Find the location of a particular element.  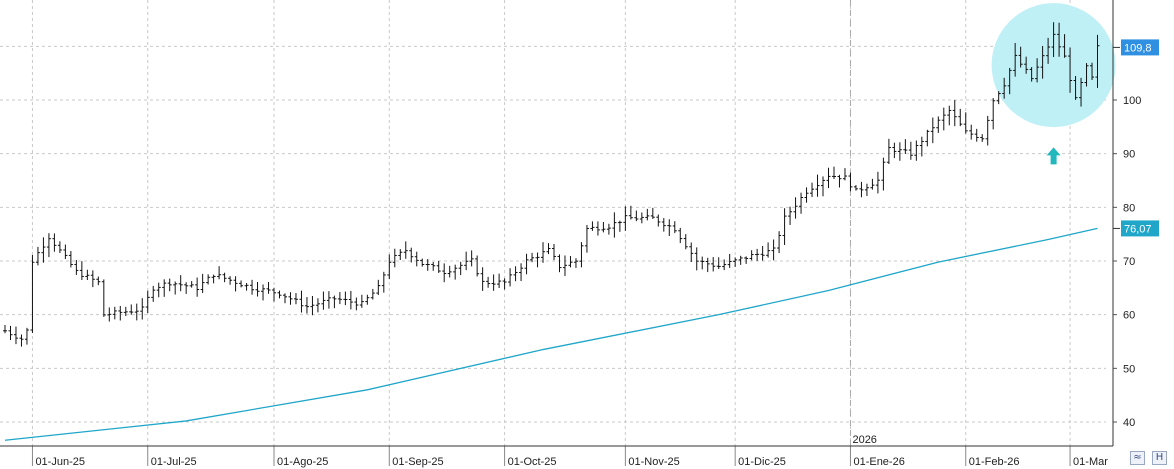

y-tick-label: 90 is located at coordinates (1129, 155).